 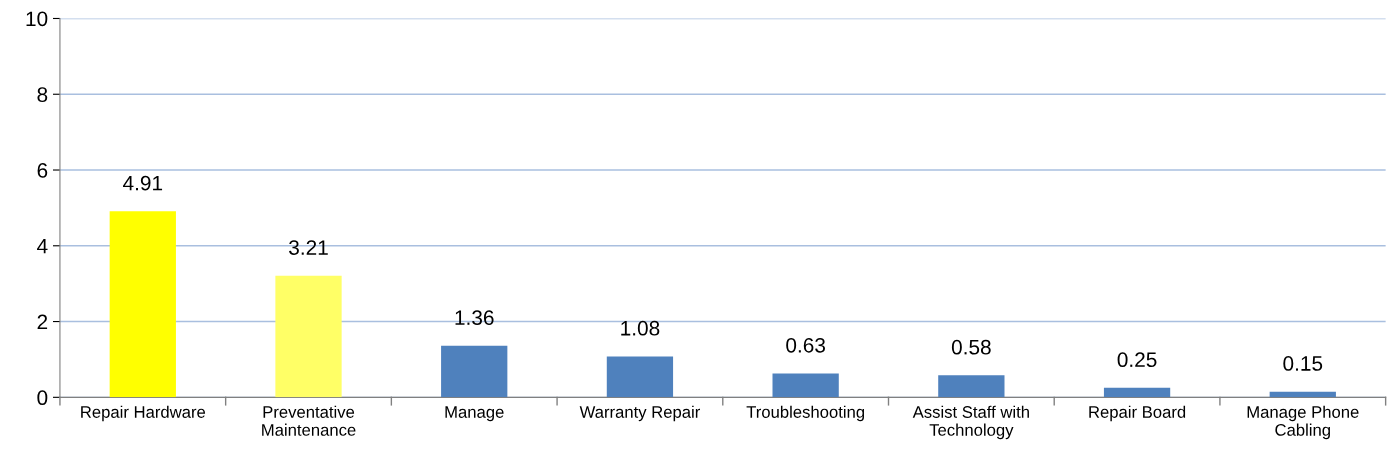 What do you see at coordinates (805, 345) in the screenshot?
I see `data-label: 0.63` at bounding box center [805, 345].